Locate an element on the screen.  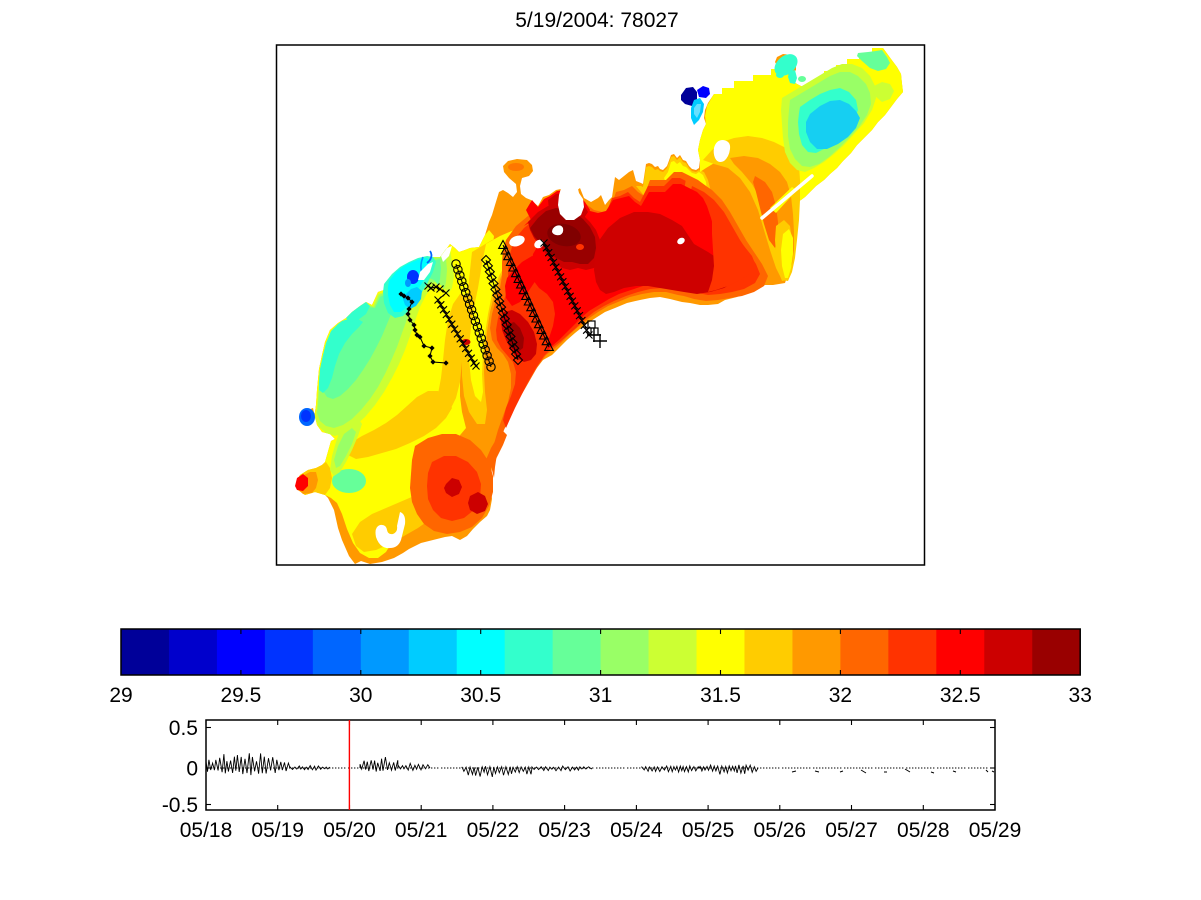
svg-text: 33 is located at coordinates (1080, 695).